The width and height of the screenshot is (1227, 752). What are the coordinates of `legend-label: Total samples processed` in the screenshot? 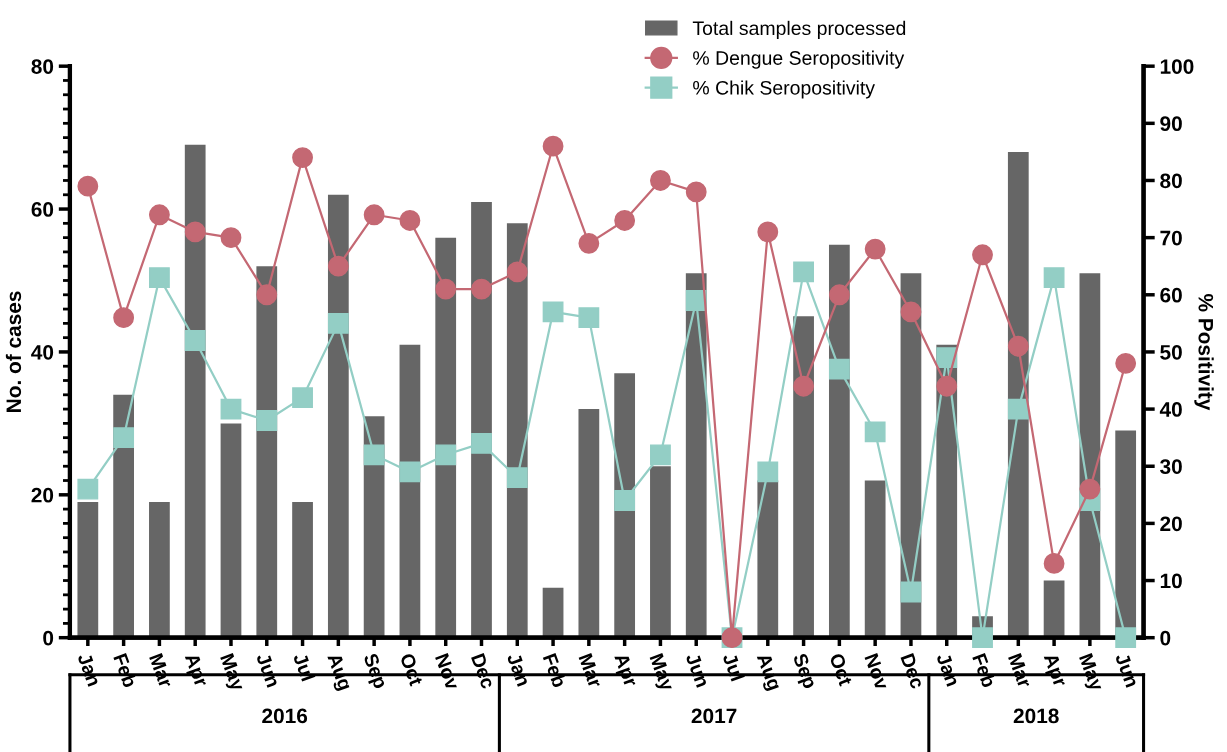 It's located at (799, 29).